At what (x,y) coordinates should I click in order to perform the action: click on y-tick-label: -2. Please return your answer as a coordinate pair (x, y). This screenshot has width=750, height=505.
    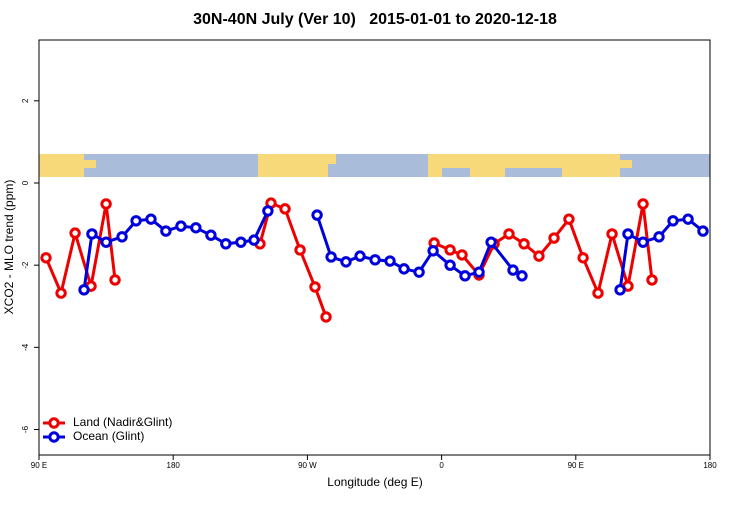
    Looking at the image, I should click on (25, 265).